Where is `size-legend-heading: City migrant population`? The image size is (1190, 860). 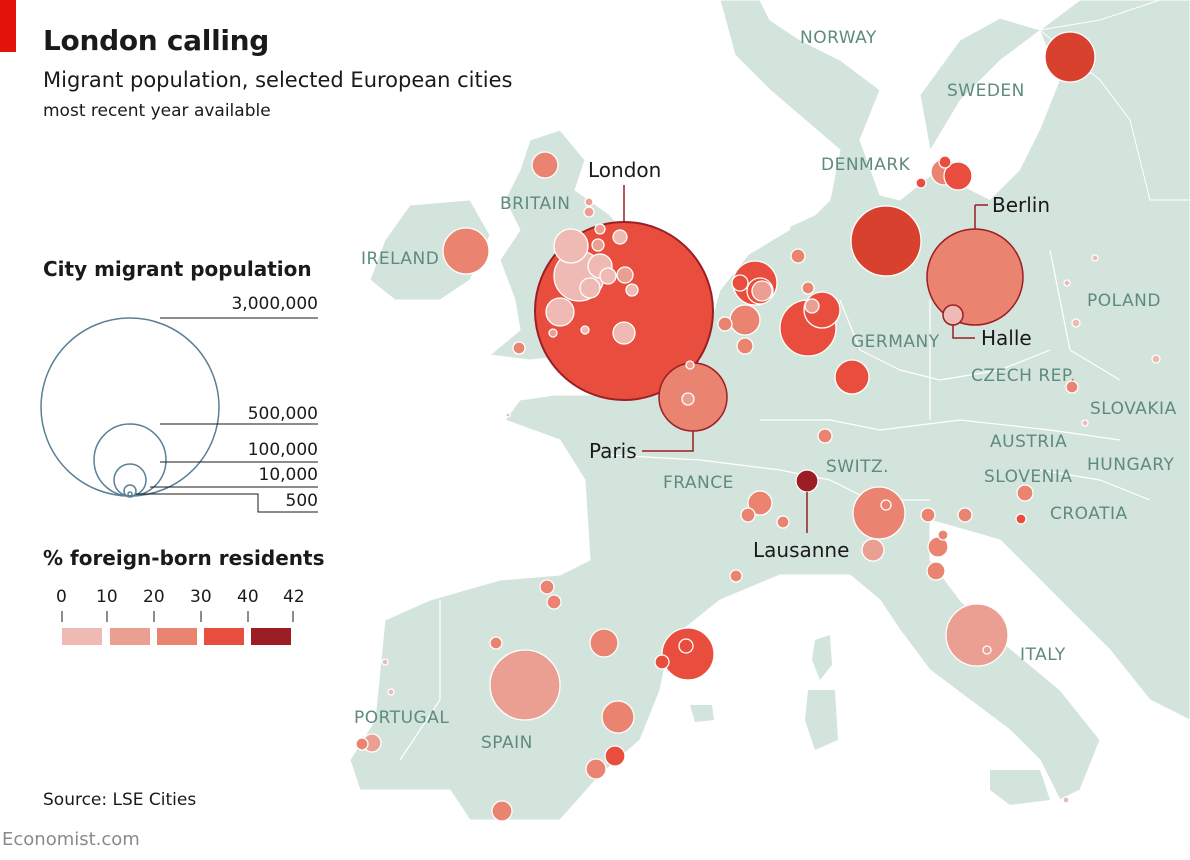 size-legend-heading: City migrant population is located at coordinates (177, 269).